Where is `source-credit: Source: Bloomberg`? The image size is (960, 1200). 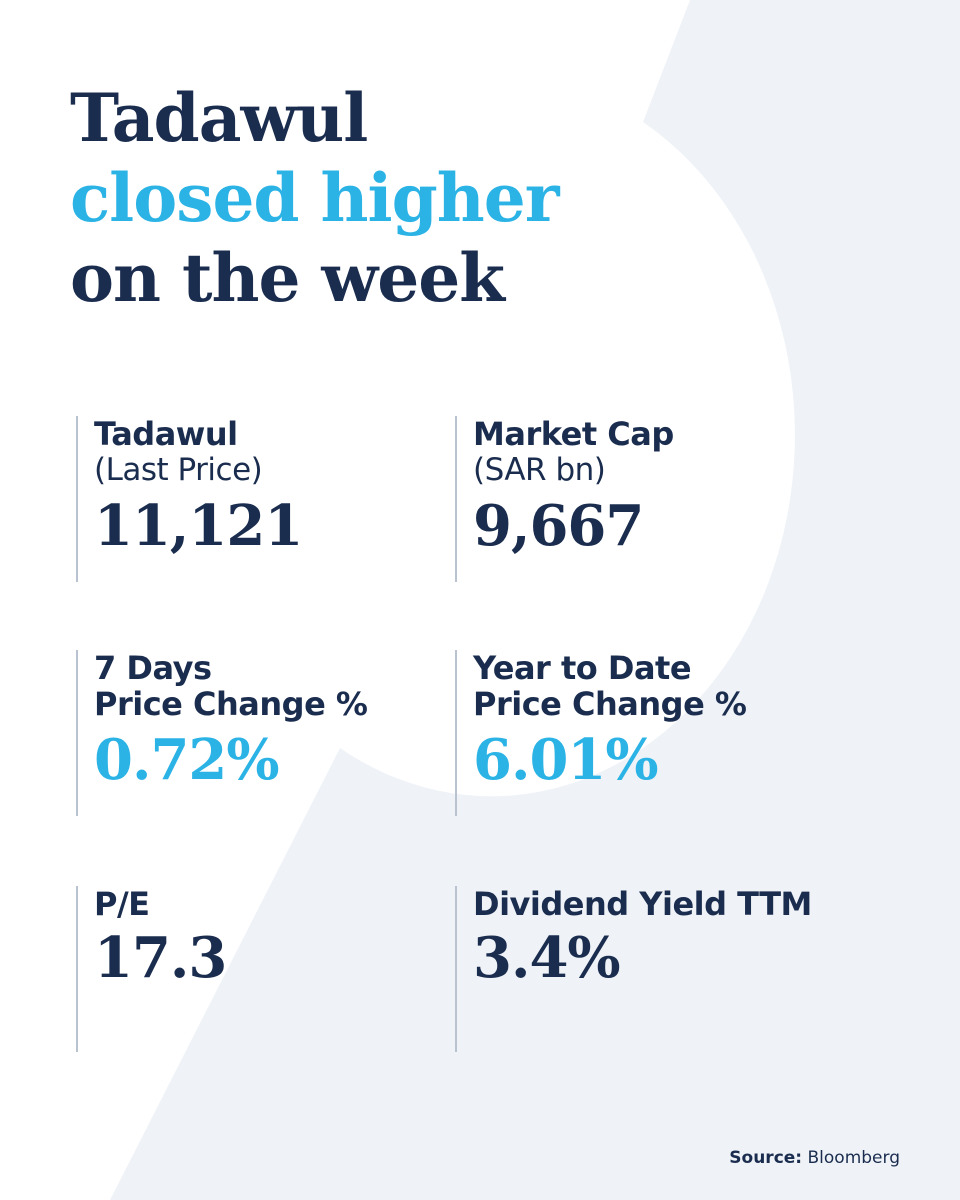 source-credit: Source: Bloomberg is located at coordinates (814, 1158).